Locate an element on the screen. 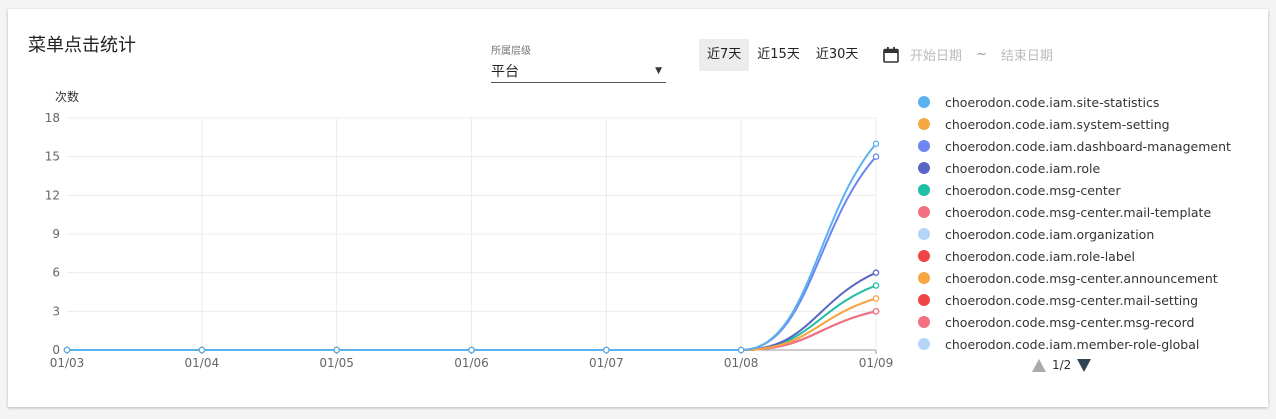 This screenshot has height=419, width=1276. x-tick-label: 01/05 is located at coordinates (336, 363).